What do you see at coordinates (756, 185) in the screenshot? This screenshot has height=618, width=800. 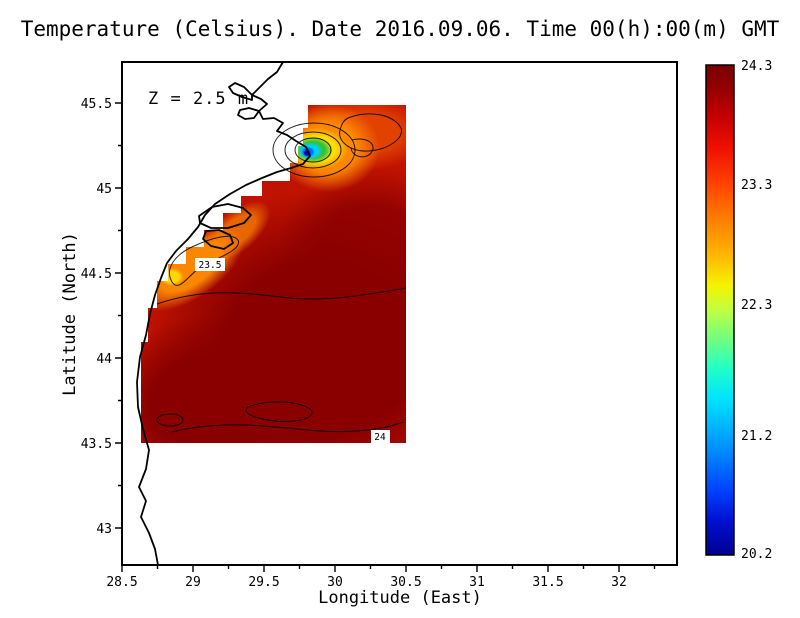 I see `colorbar-label: 23.3` at bounding box center [756, 185].